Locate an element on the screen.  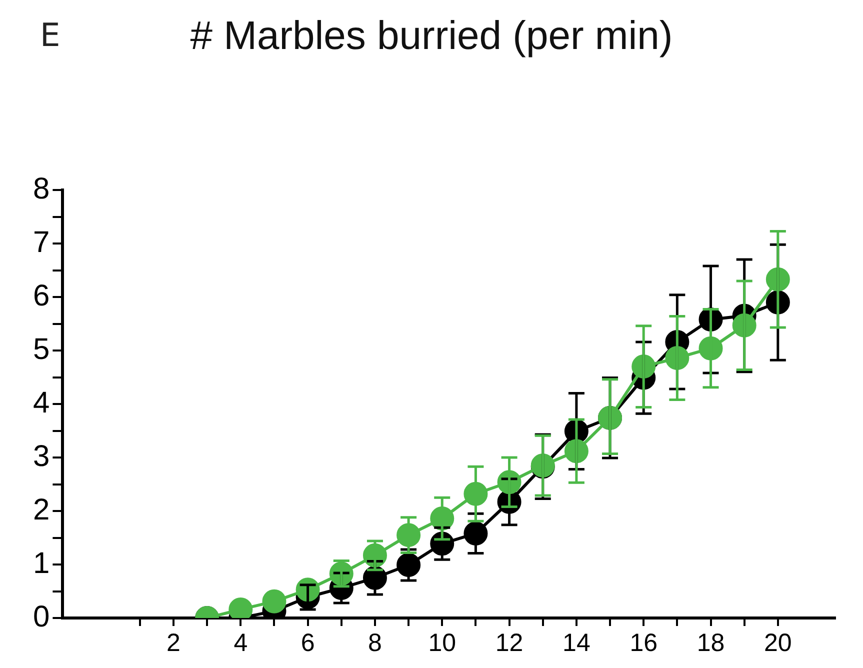
y-tick-label: 0 is located at coordinates (41, 617).